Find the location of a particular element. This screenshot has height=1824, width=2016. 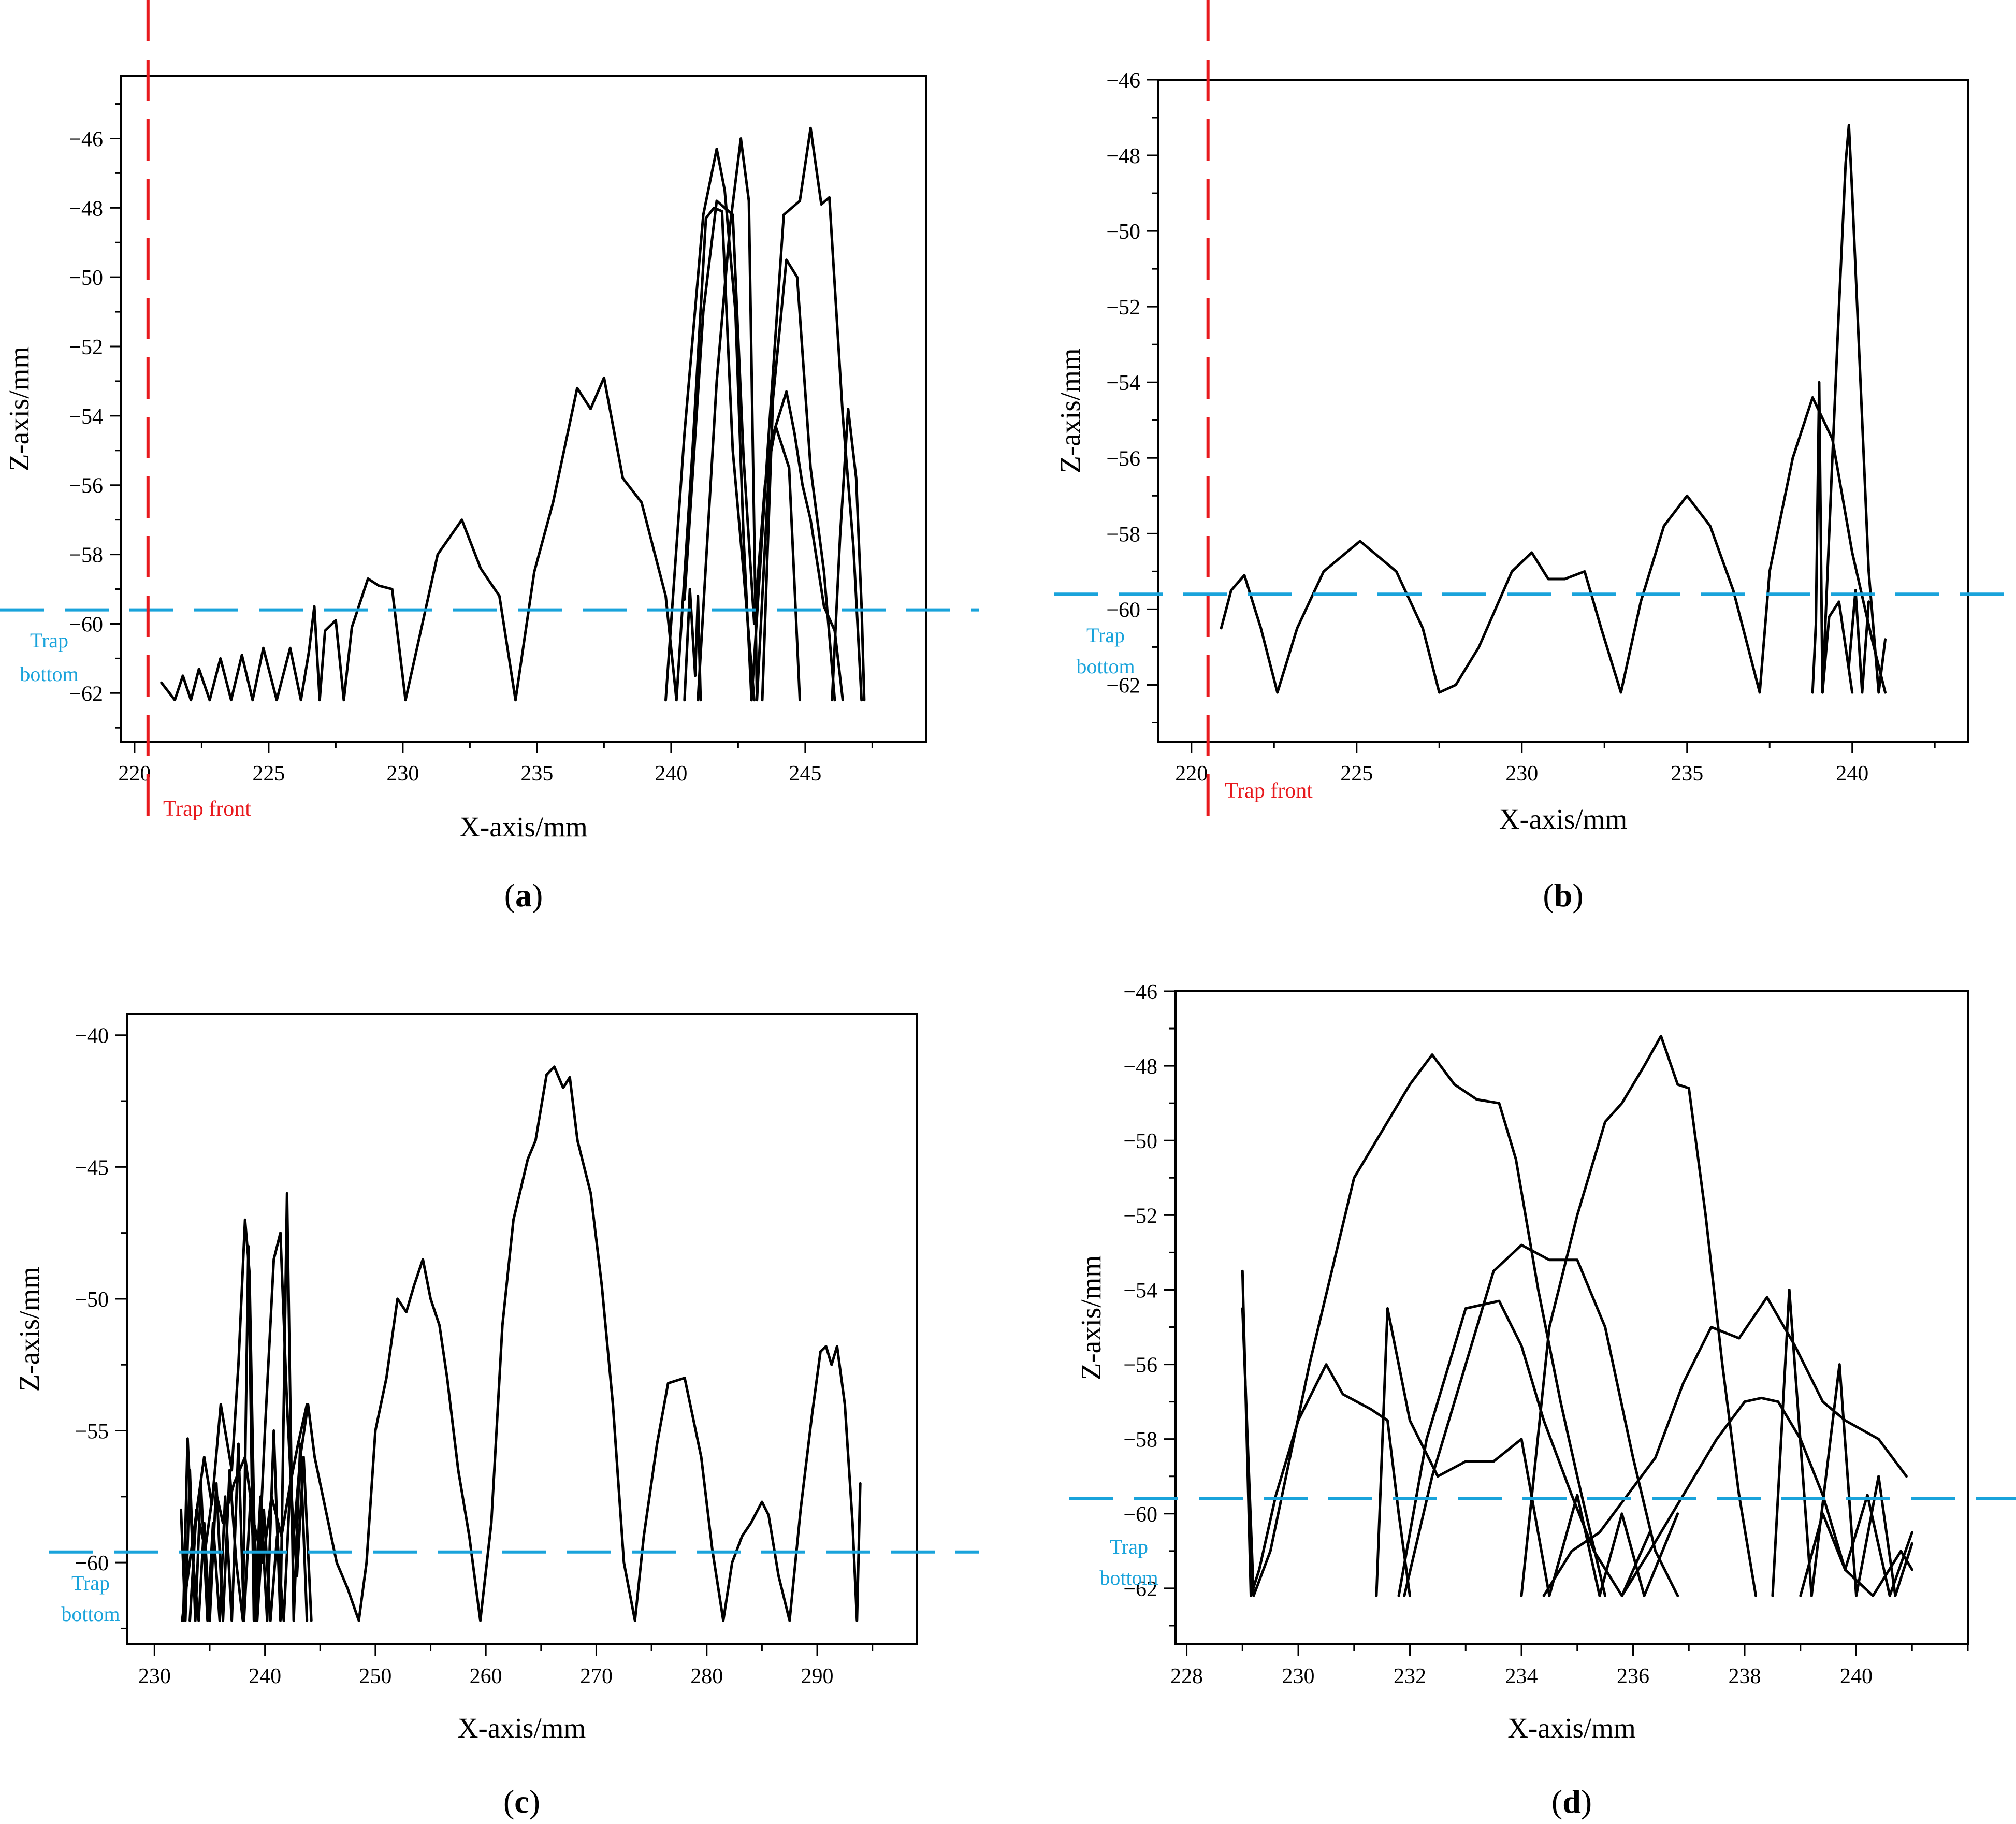

x-tick-label: 260 is located at coordinates (486, 1676).